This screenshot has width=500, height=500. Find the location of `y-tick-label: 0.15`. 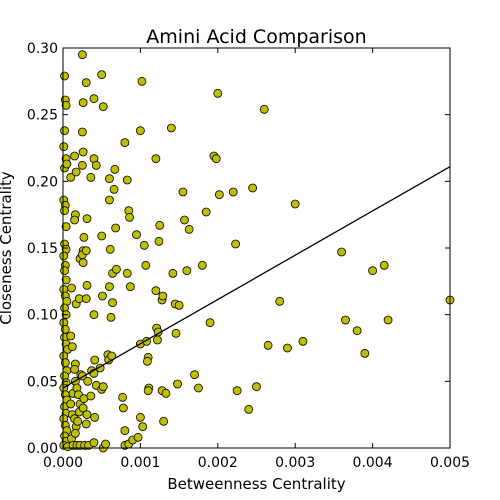

y-tick-label: 0.15 is located at coordinates (42, 249).